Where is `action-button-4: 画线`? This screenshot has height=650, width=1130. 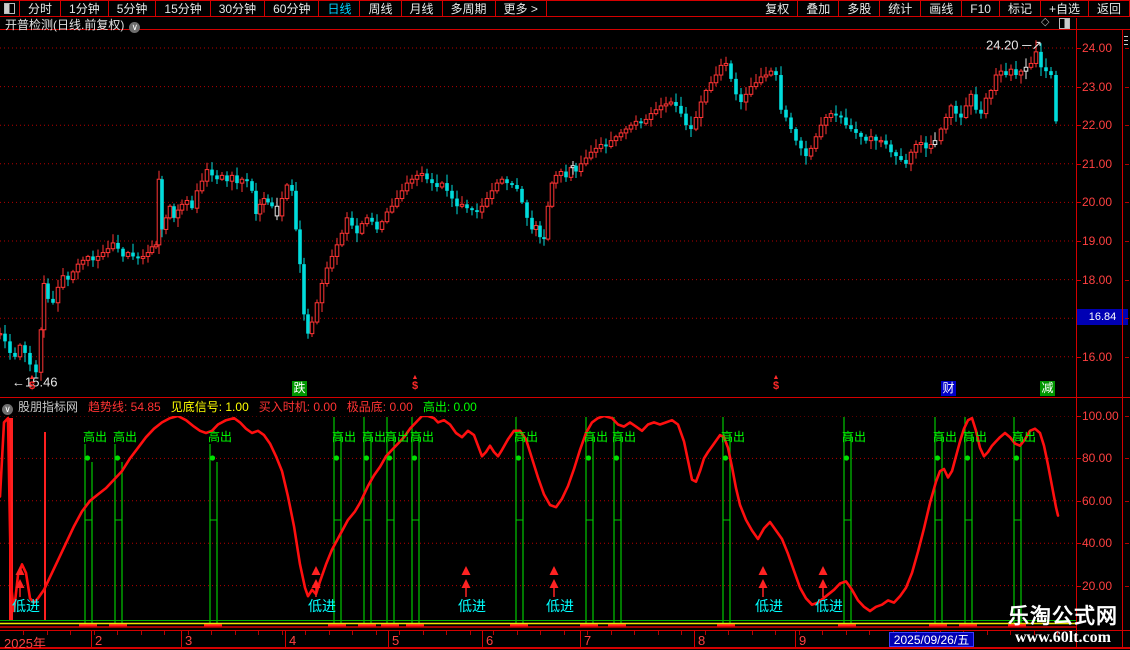
action-button-4: 画线 is located at coordinates (942, 8).